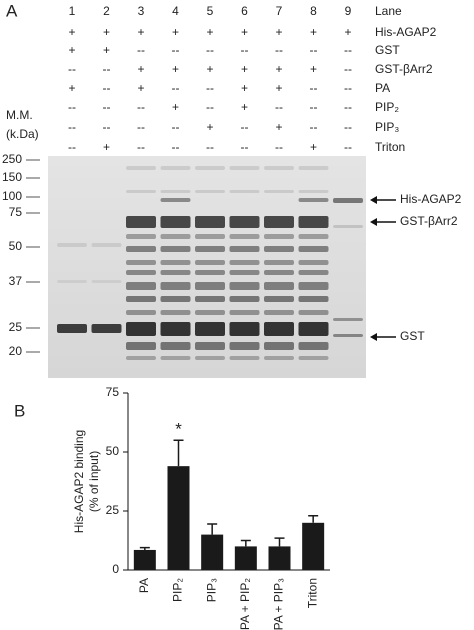 This screenshot has height=630, width=474. I want to click on lane-number: 2, so click(106, 11).